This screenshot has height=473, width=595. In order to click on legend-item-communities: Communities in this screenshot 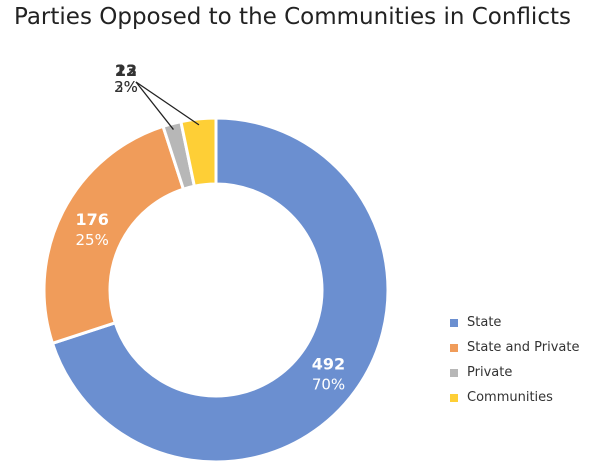, I will do `click(514, 397)`.